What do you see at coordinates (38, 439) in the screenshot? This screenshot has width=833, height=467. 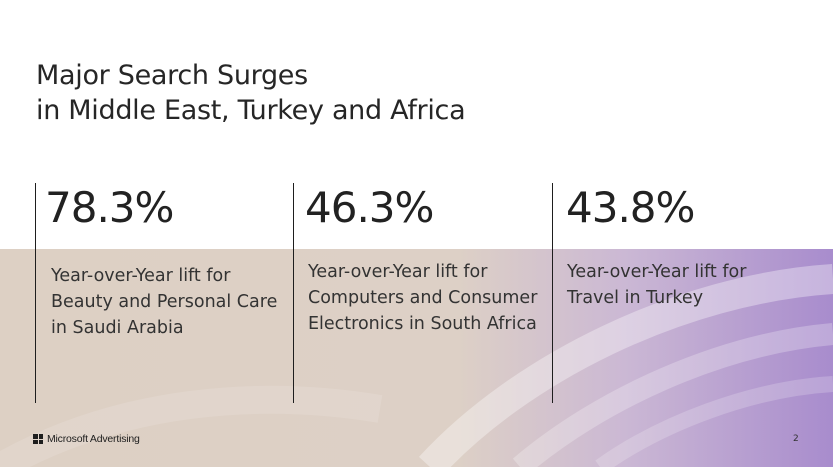 I see `microsoft-logo-icon` at bounding box center [38, 439].